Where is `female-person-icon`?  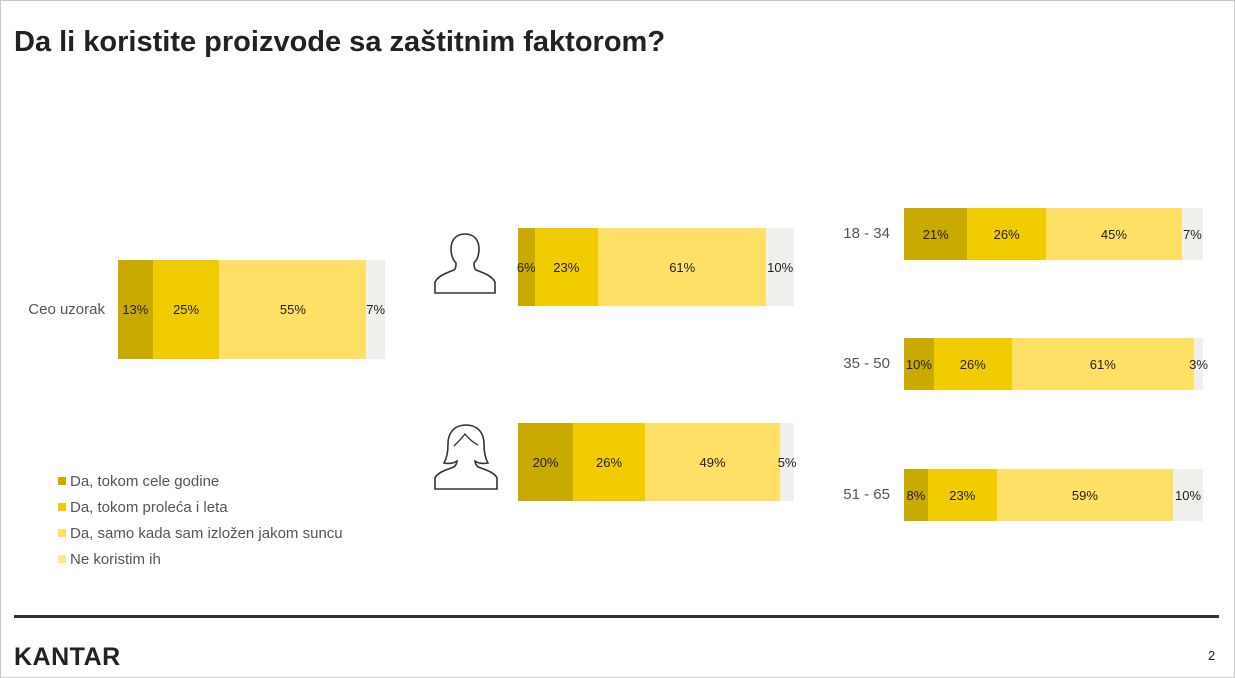 female-person-icon is located at coordinates (466, 457).